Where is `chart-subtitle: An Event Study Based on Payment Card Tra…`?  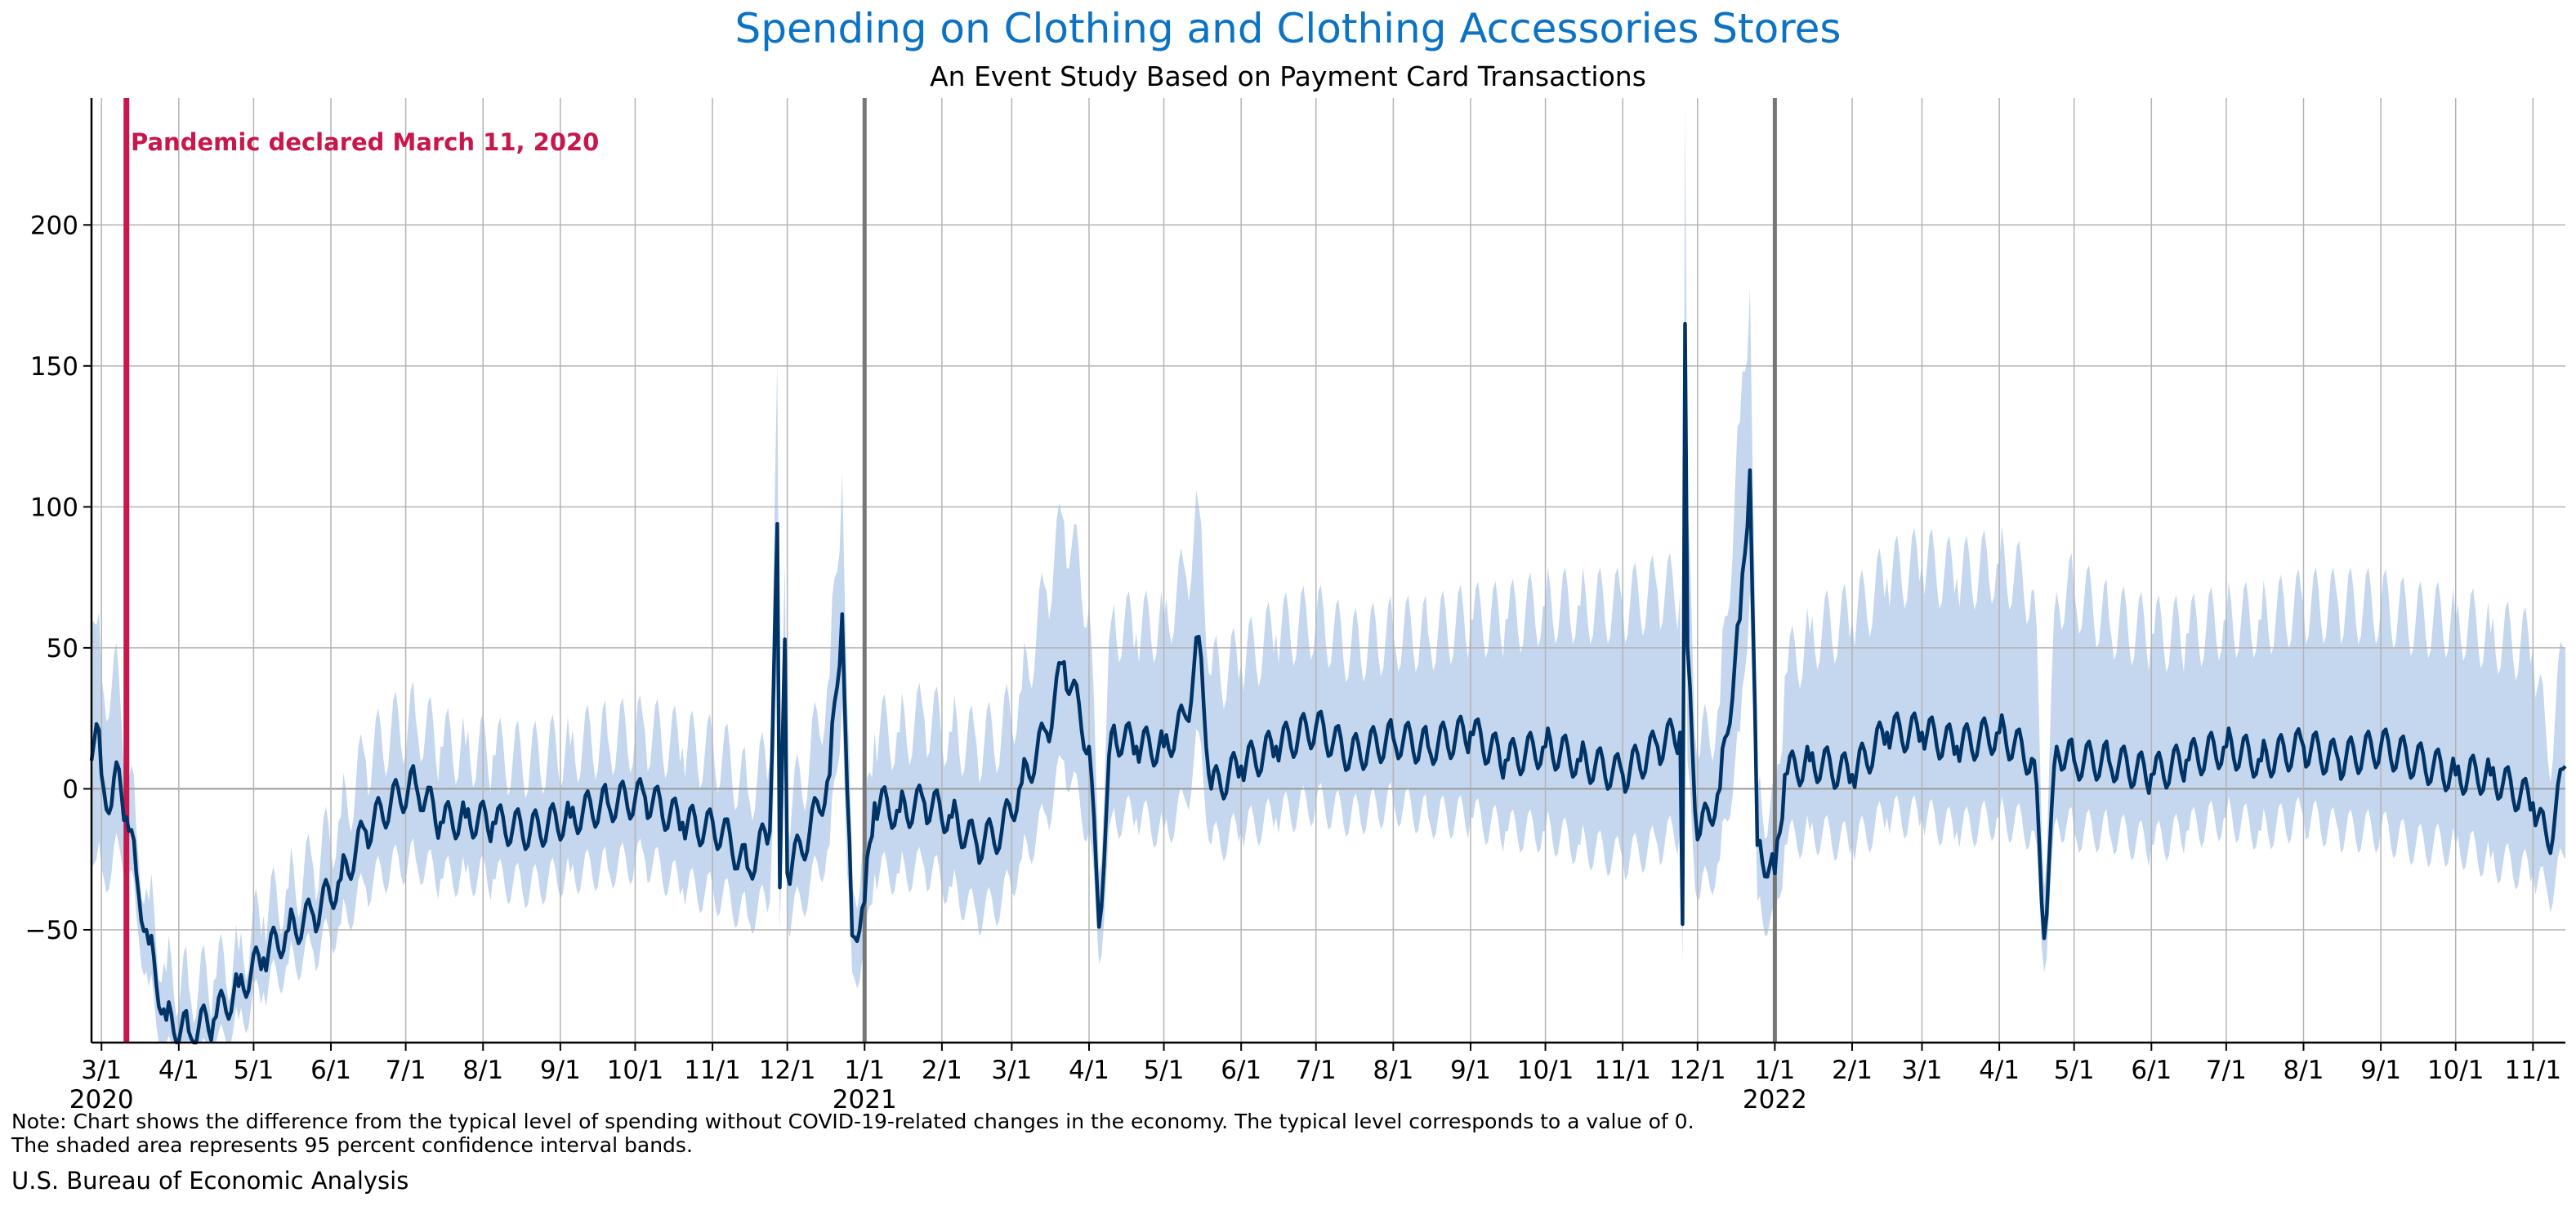
chart-subtitle: An Event Study Based on Payment Card Tra… is located at coordinates (1288, 76).